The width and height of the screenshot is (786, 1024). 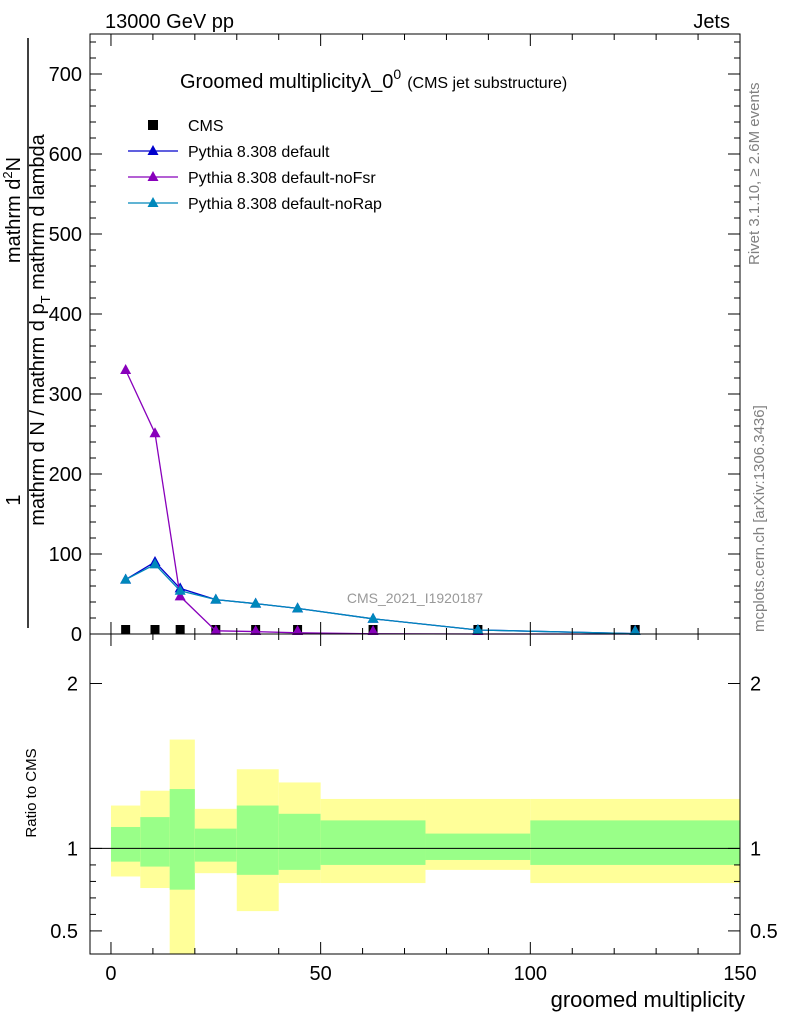 I want to click on x-tick-label: 150, so click(x=739, y=974).